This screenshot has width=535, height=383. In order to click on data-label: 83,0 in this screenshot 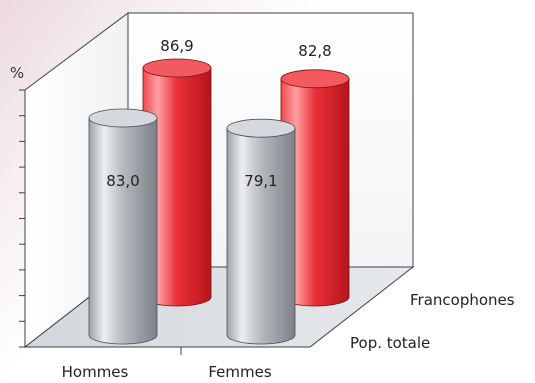, I will do `click(122, 181)`.